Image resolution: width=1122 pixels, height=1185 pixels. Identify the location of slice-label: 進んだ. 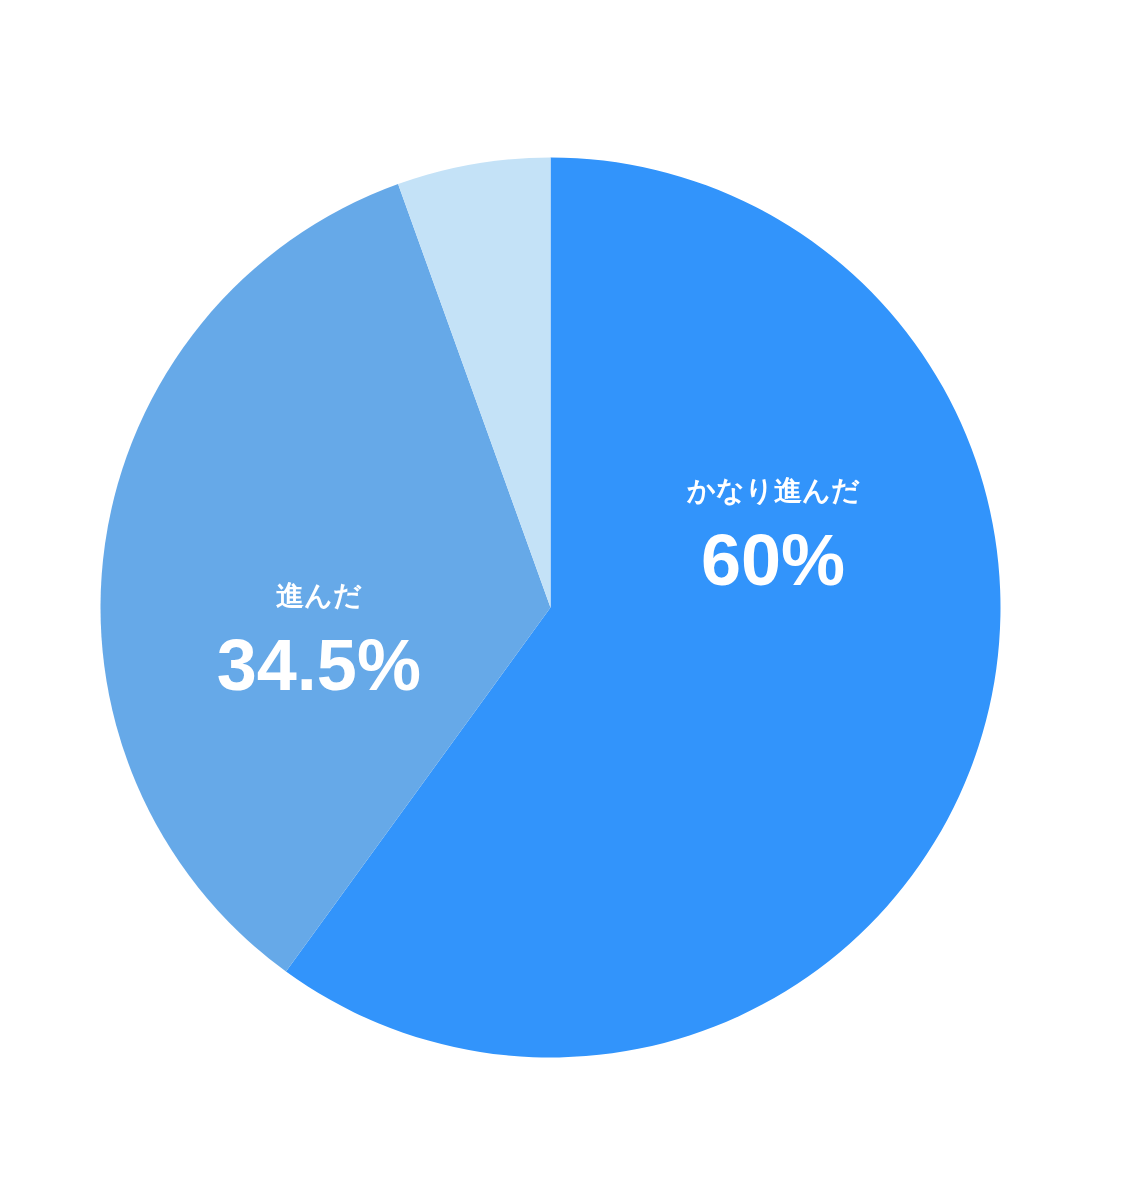
(318, 595).